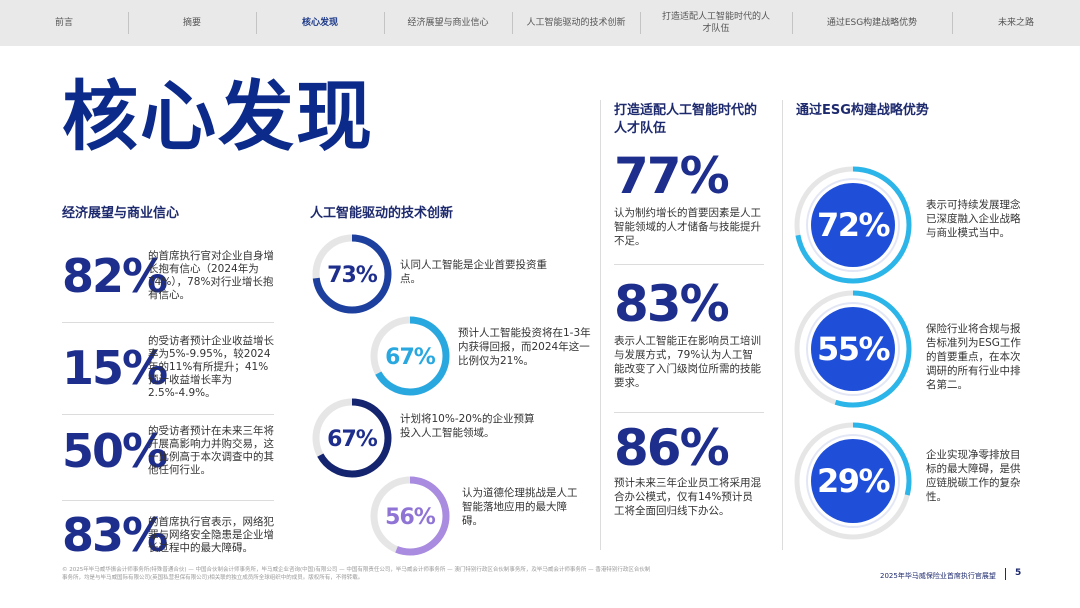  What do you see at coordinates (121, 213) in the screenshot?
I see `section-title-economic: 经济展望与商业信心` at bounding box center [121, 213].